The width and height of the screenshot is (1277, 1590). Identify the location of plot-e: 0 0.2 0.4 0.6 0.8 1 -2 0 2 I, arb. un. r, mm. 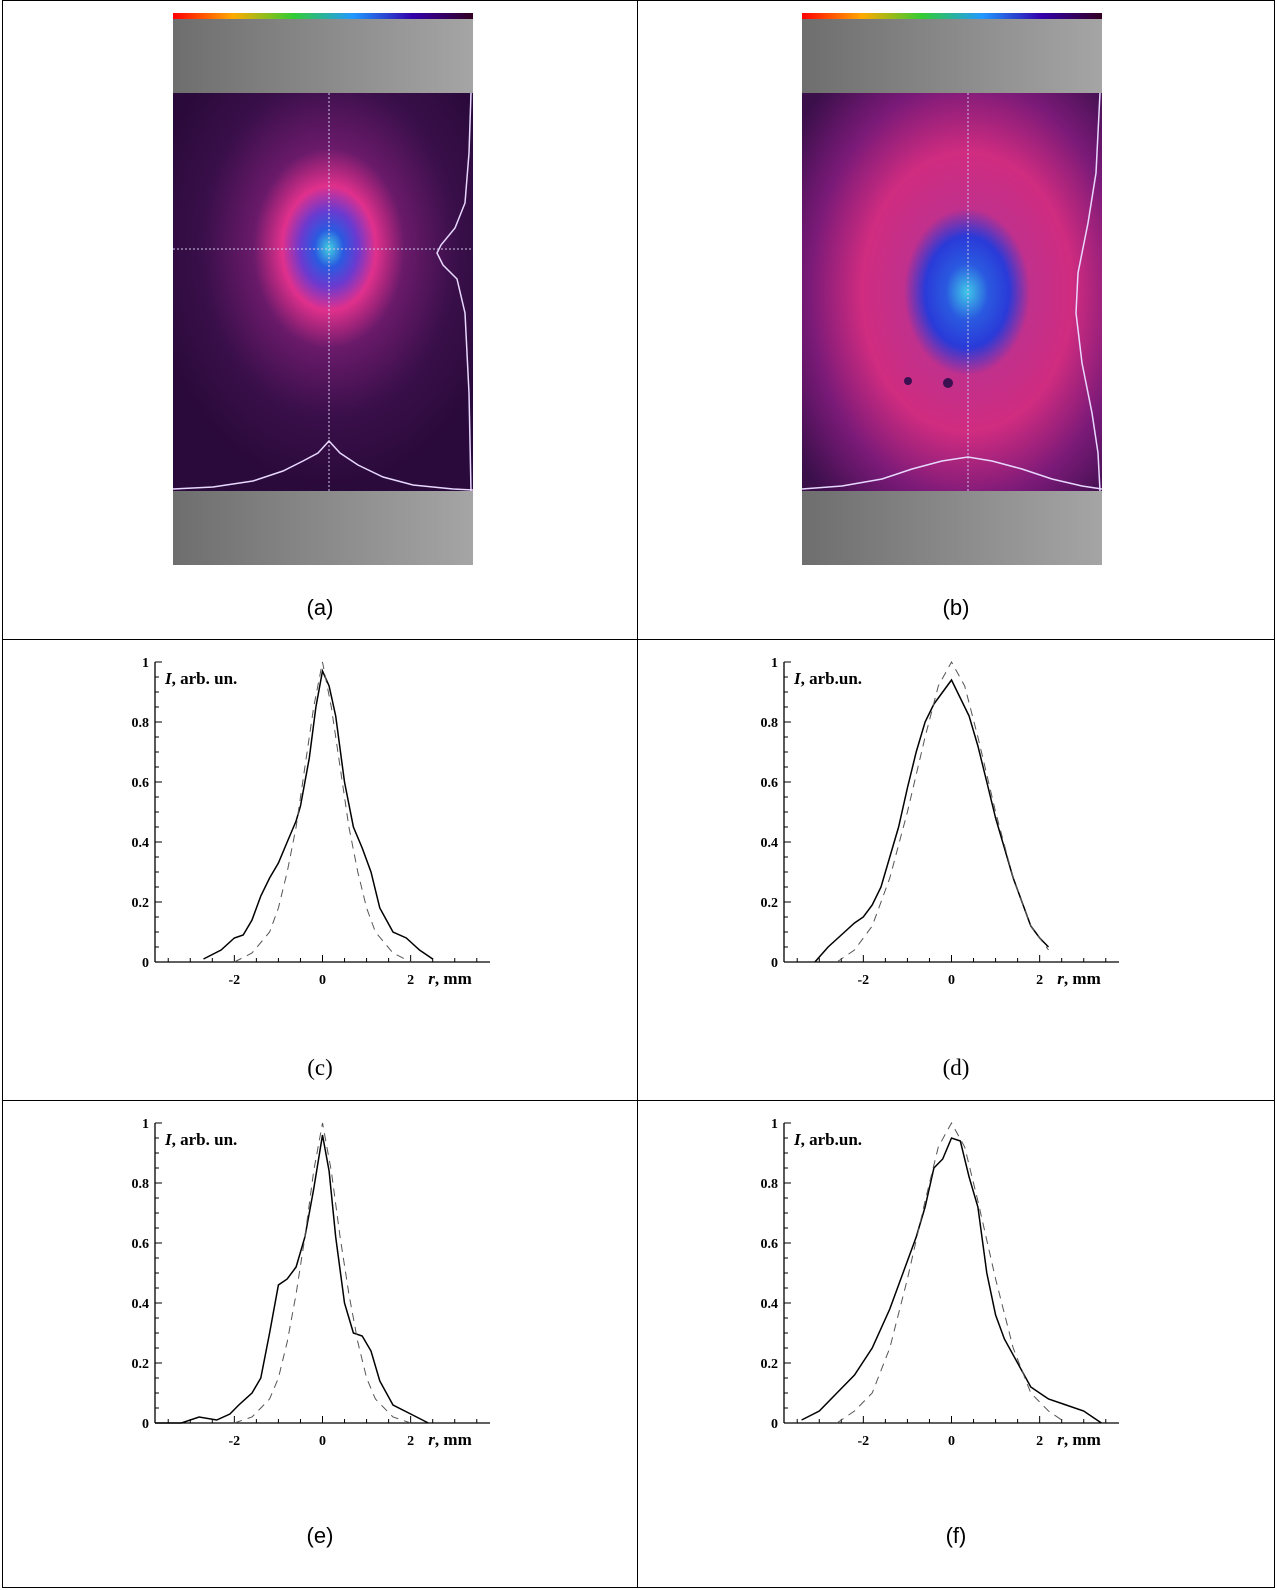
(313, 1295).